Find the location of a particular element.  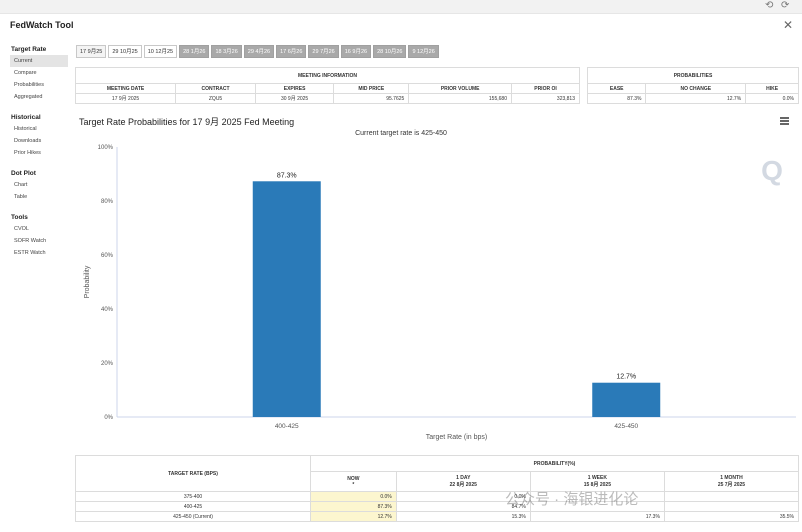

table-header: 1 MONTH 25 7月 2025 is located at coordinates (731, 481).